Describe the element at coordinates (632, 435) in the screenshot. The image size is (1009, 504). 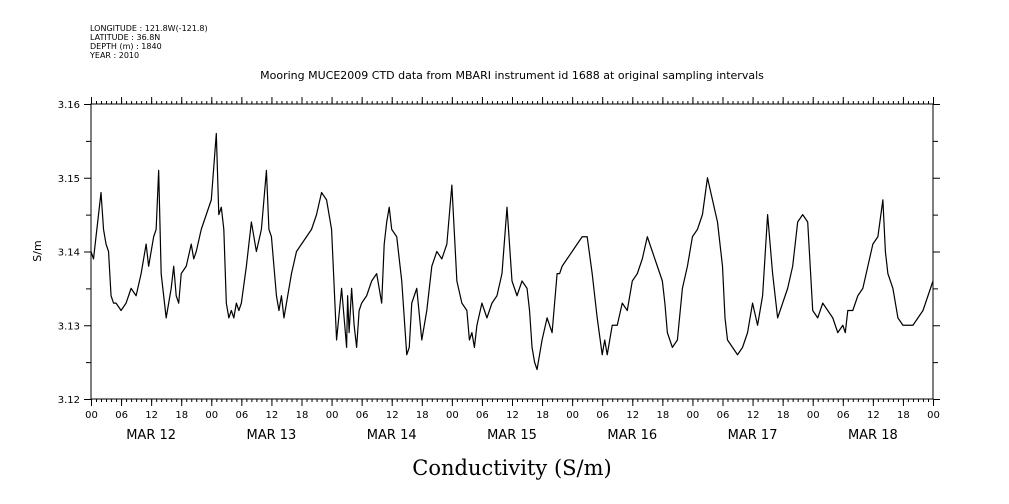
I see `day-label: MAR 16` at that location.